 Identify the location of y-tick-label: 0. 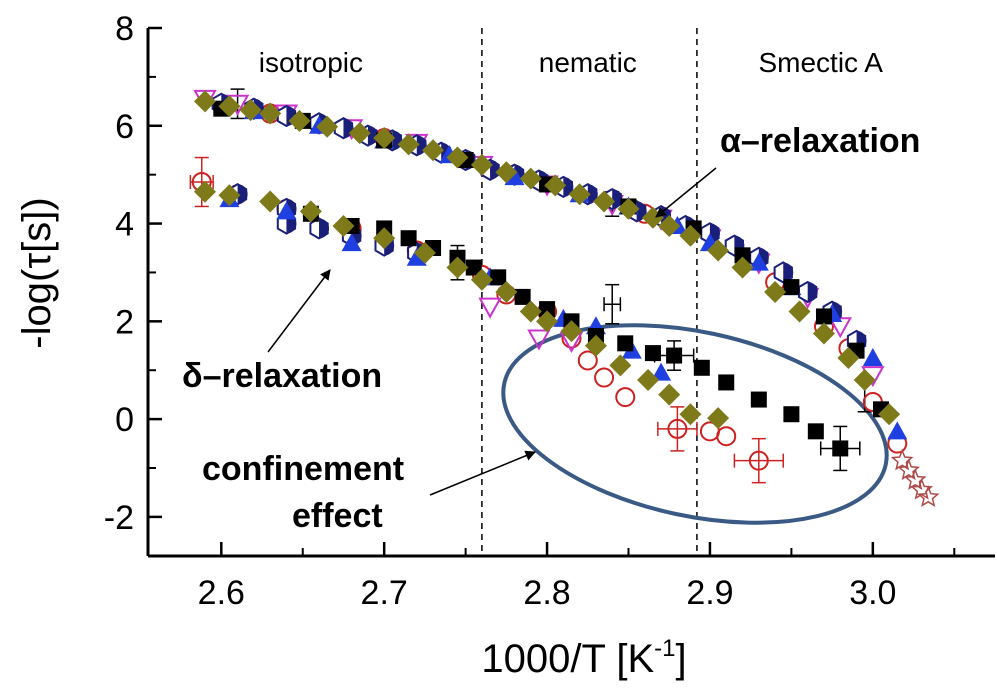
(124, 420).